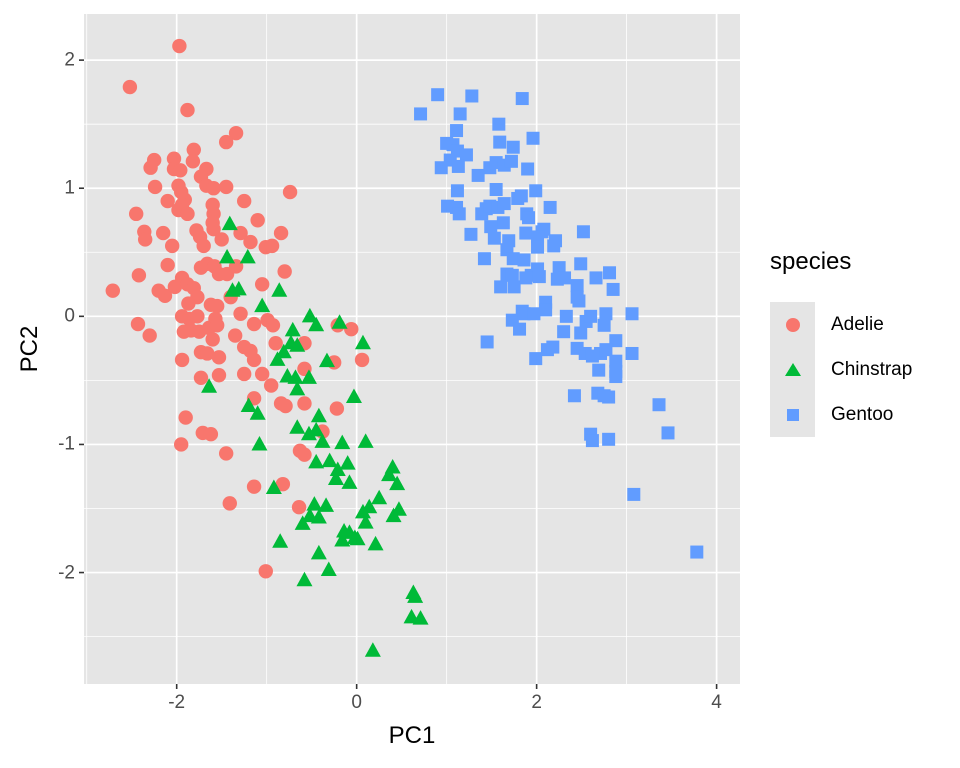  I want to click on triangle-glyph, so click(792, 369).